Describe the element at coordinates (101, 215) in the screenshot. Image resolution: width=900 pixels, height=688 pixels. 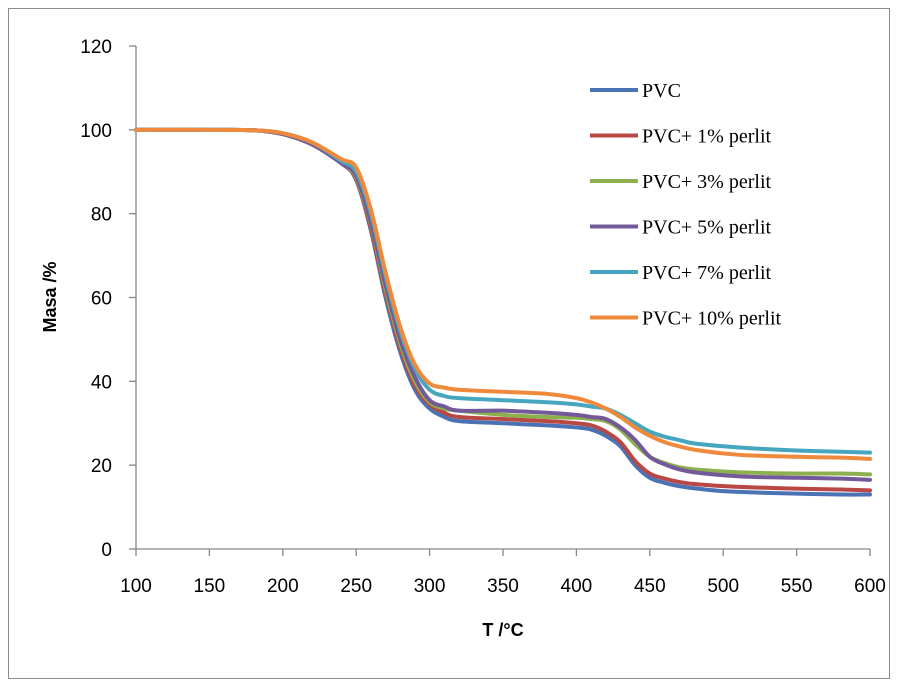
I see `y-tick-label: 80` at that location.